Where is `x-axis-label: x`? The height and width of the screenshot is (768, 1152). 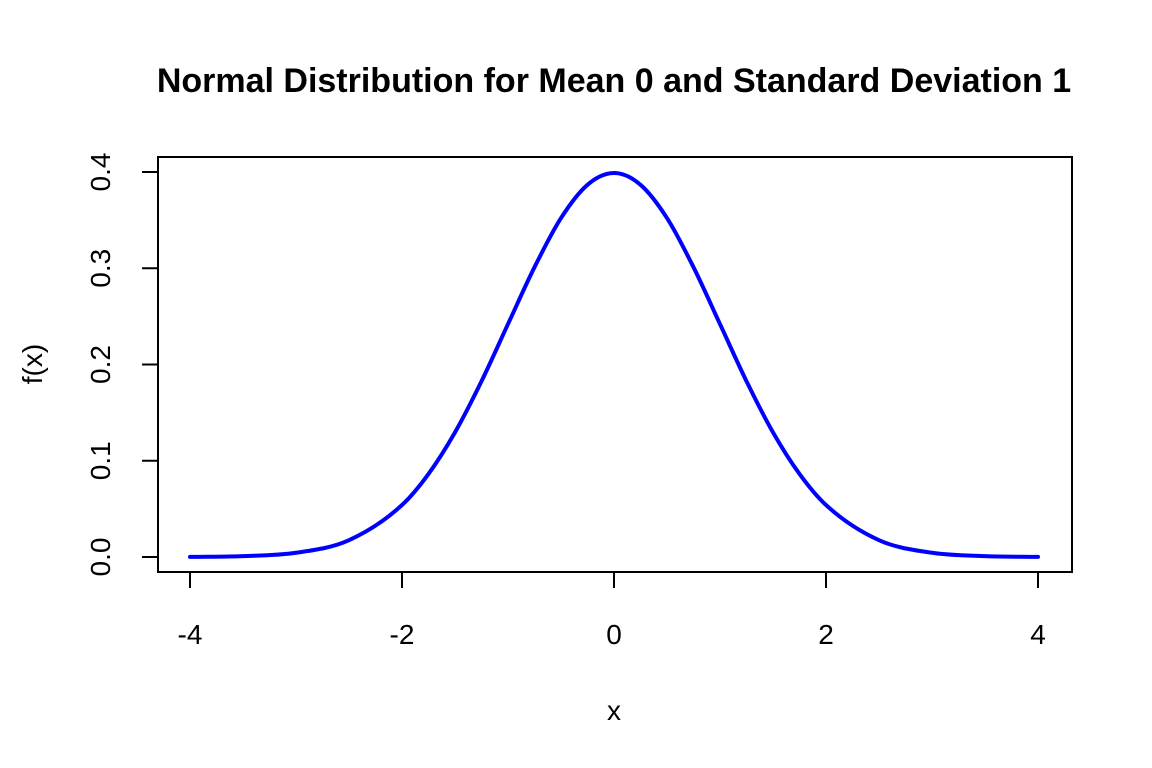
x-axis-label: x is located at coordinates (614, 710).